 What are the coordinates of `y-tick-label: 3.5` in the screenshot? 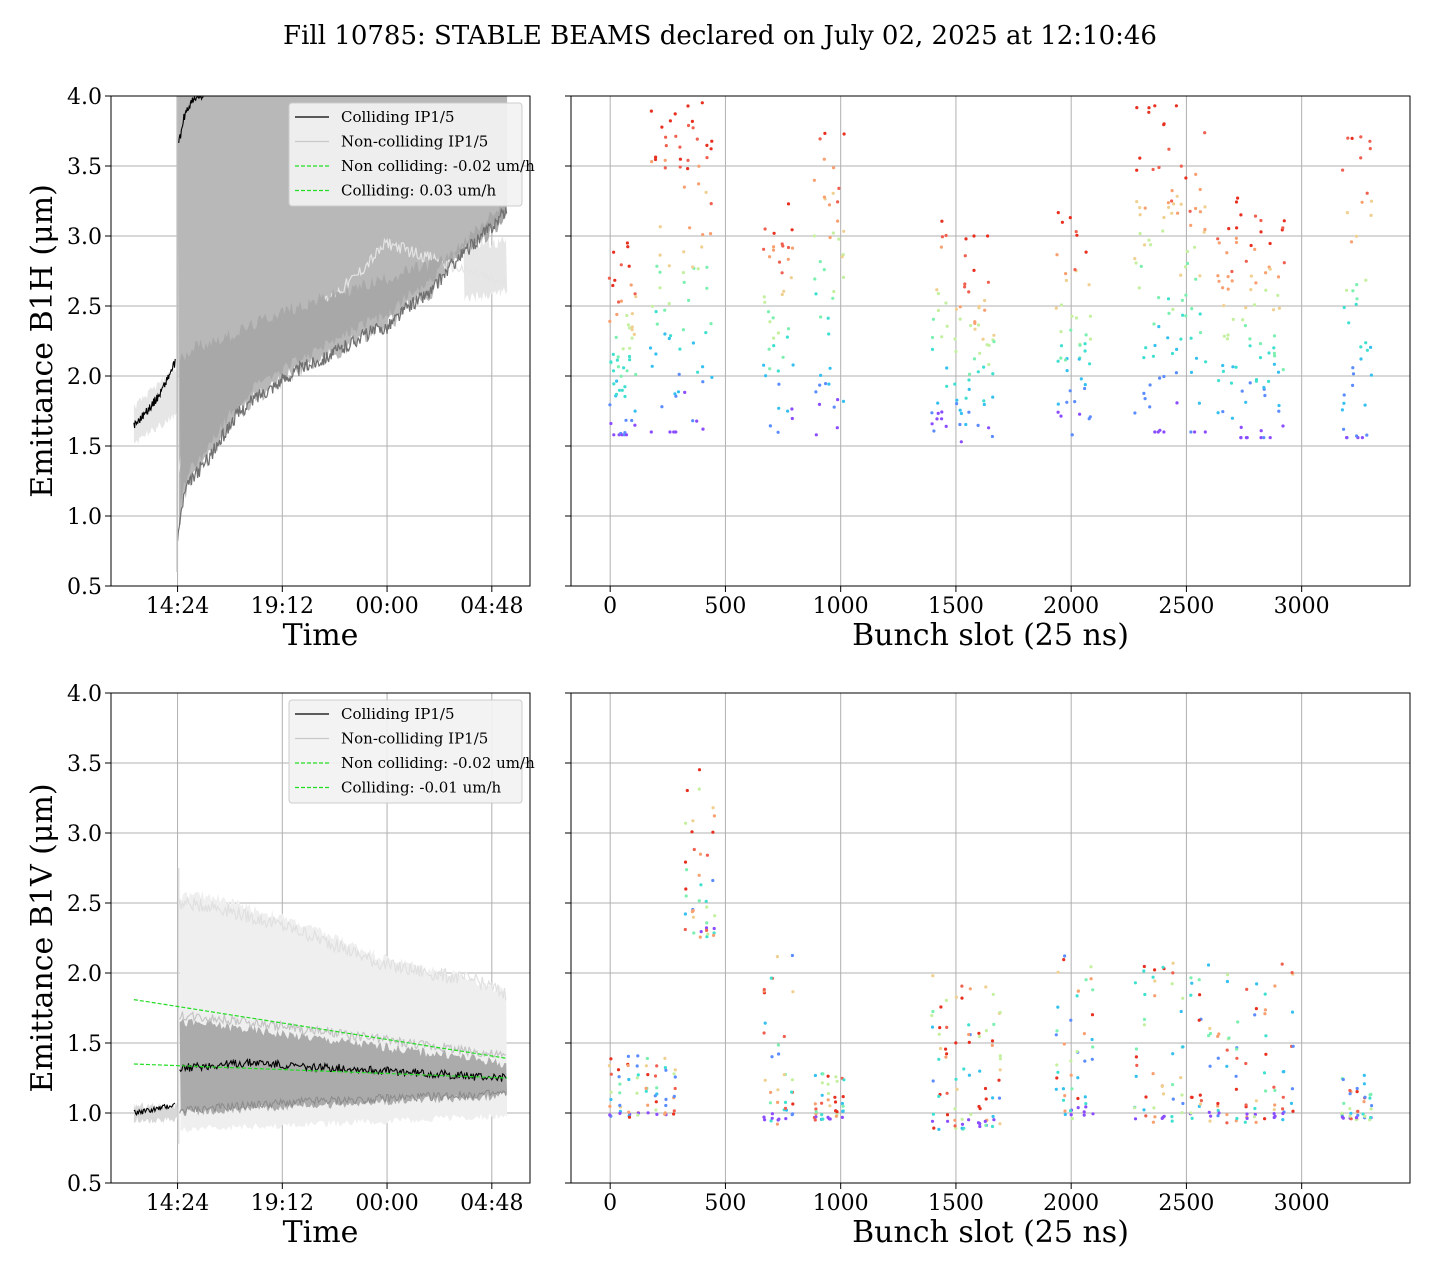 It's located at (84, 167).